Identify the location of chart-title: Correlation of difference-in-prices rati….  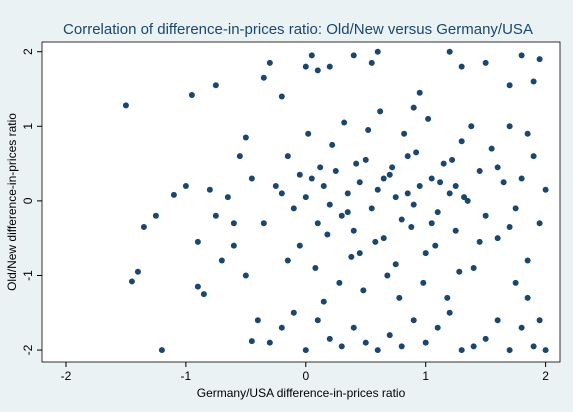
(298, 29).